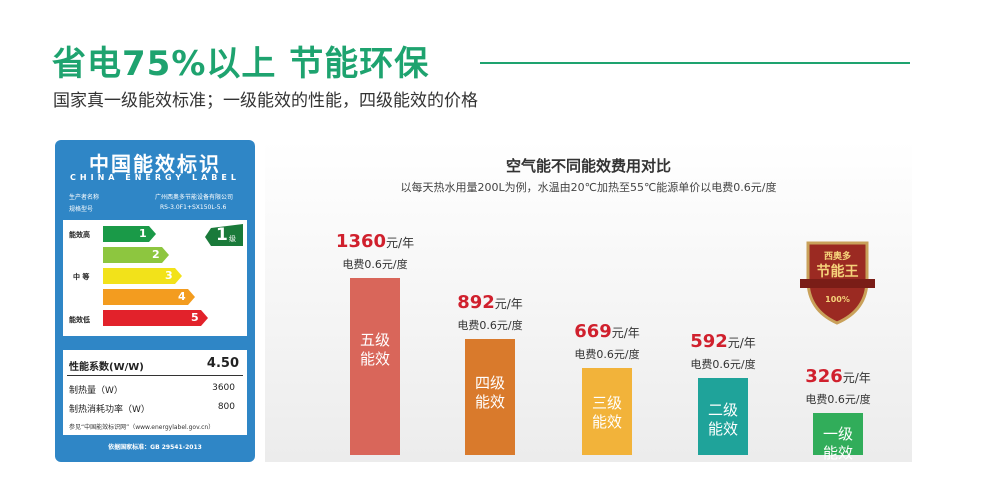 The width and height of the screenshot is (990, 500). I want to click on category: 四级能效, so click(489, 392).